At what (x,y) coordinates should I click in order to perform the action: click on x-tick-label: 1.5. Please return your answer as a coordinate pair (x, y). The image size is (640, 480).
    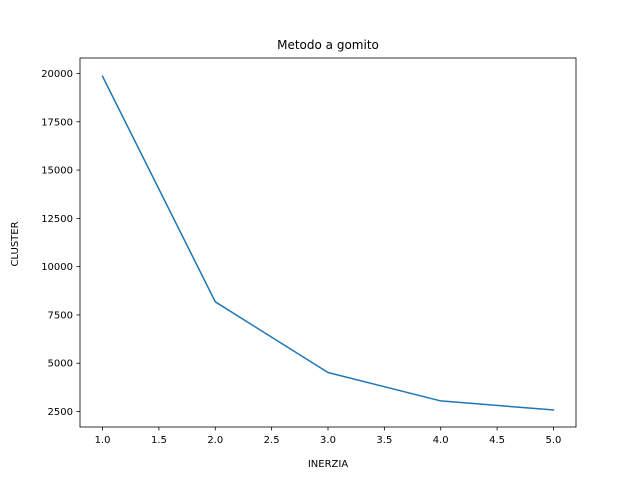
    Looking at the image, I should click on (159, 440).